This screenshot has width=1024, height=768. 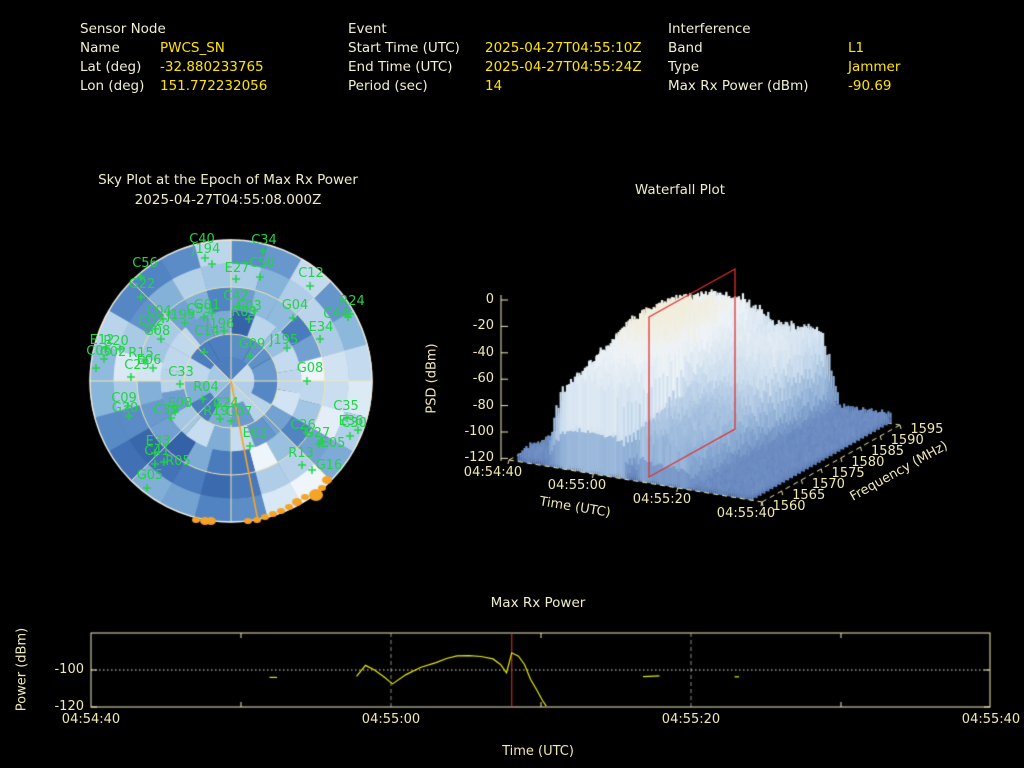 I want to click on waterfall-time-tick: 04:55:20, so click(x=662, y=499).